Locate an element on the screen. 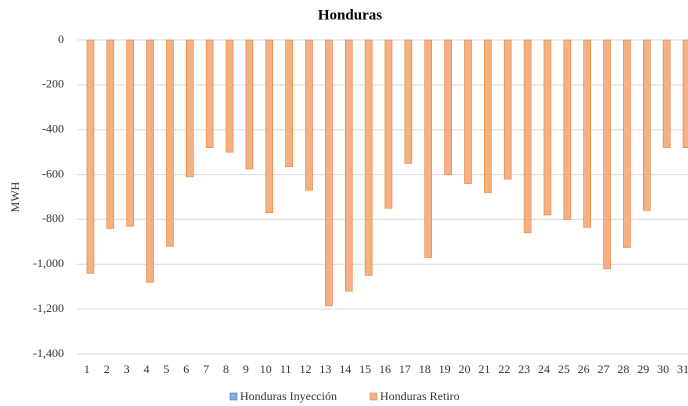 Image resolution: width=688 pixels, height=406 pixels. x-tick-label: 29 is located at coordinates (643, 369).